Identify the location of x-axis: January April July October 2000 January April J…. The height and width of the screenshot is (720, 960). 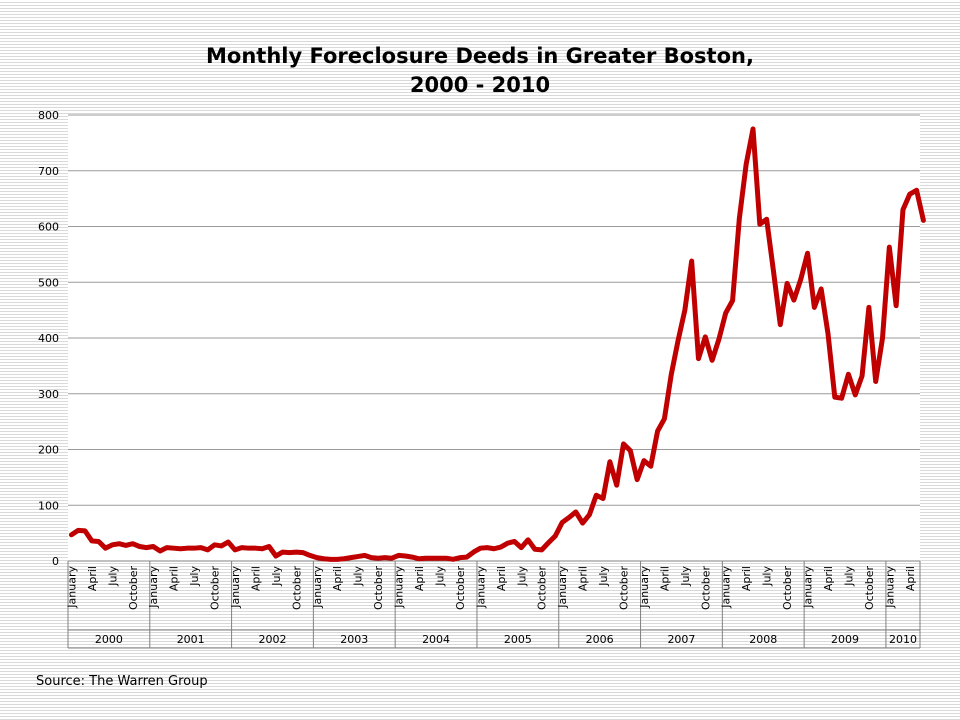
(493, 604).